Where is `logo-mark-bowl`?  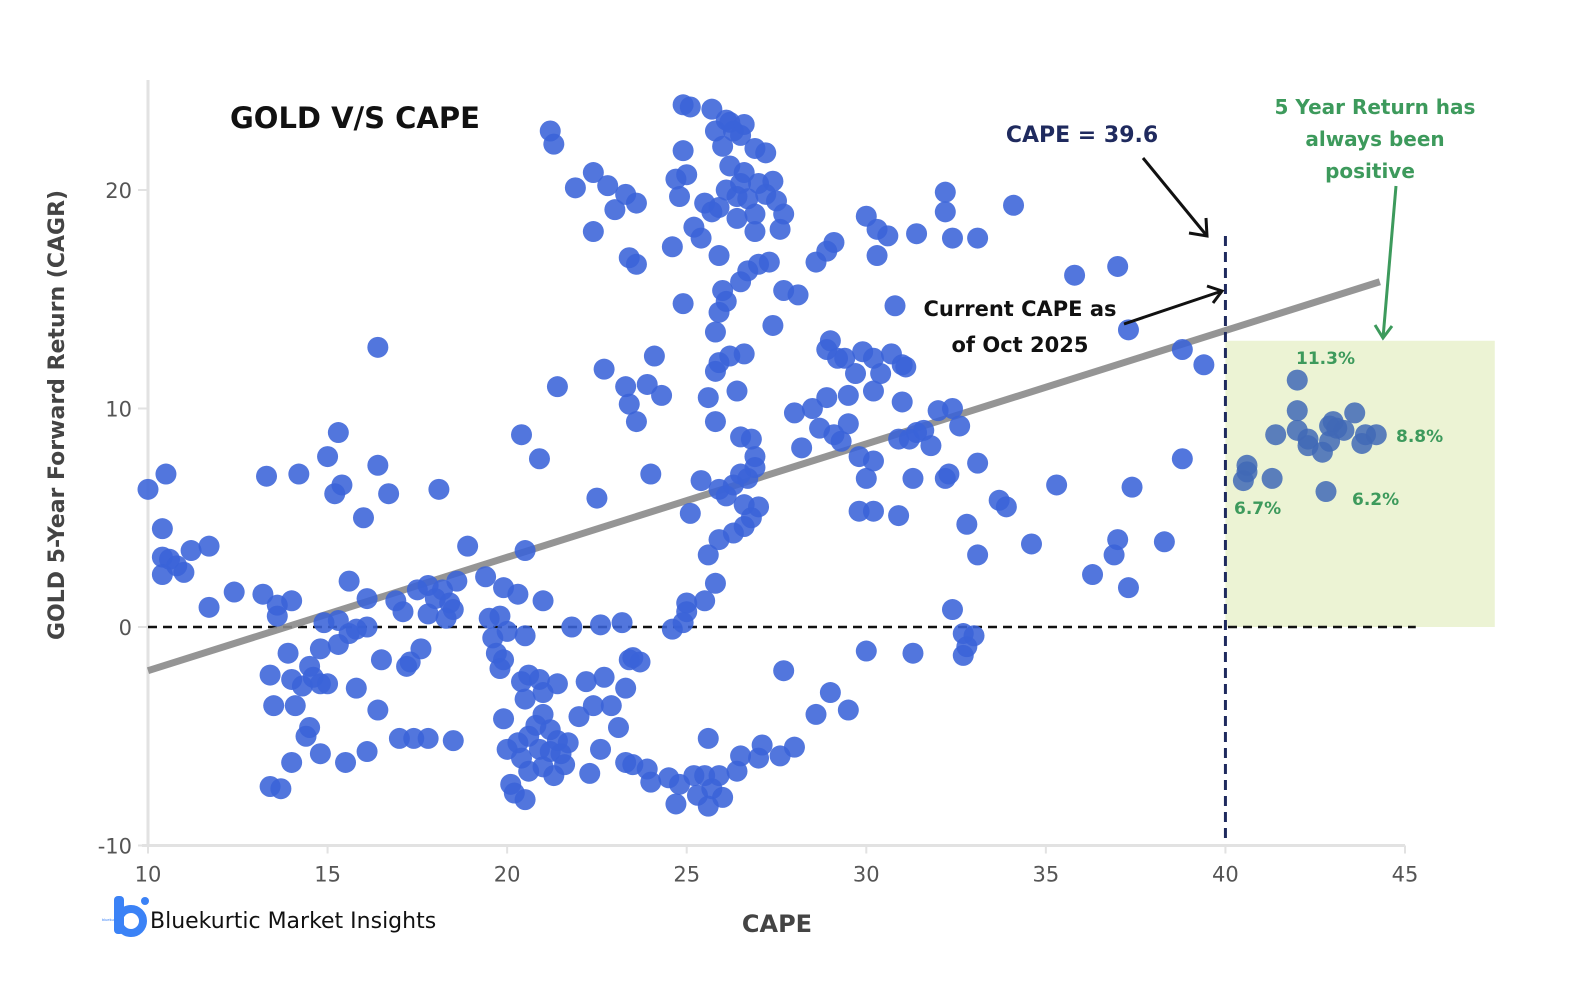 logo-mark-bowl is located at coordinates (131, 921).